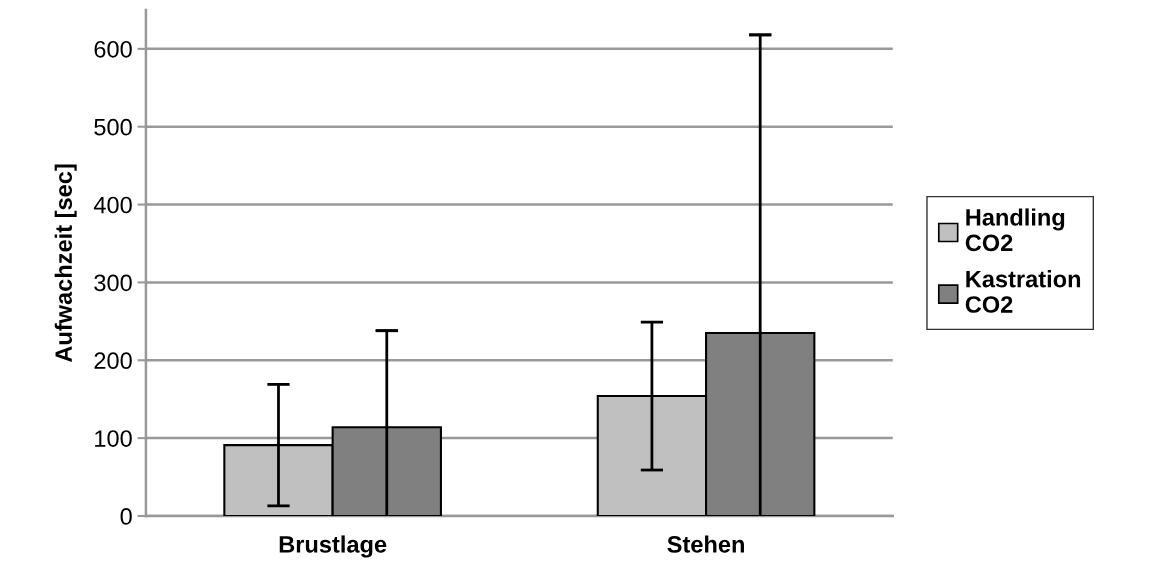  What do you see at coordinates (126, 516) in the screenshot?
I see `y-tick-label: 0` at bounding box center [126, 516].